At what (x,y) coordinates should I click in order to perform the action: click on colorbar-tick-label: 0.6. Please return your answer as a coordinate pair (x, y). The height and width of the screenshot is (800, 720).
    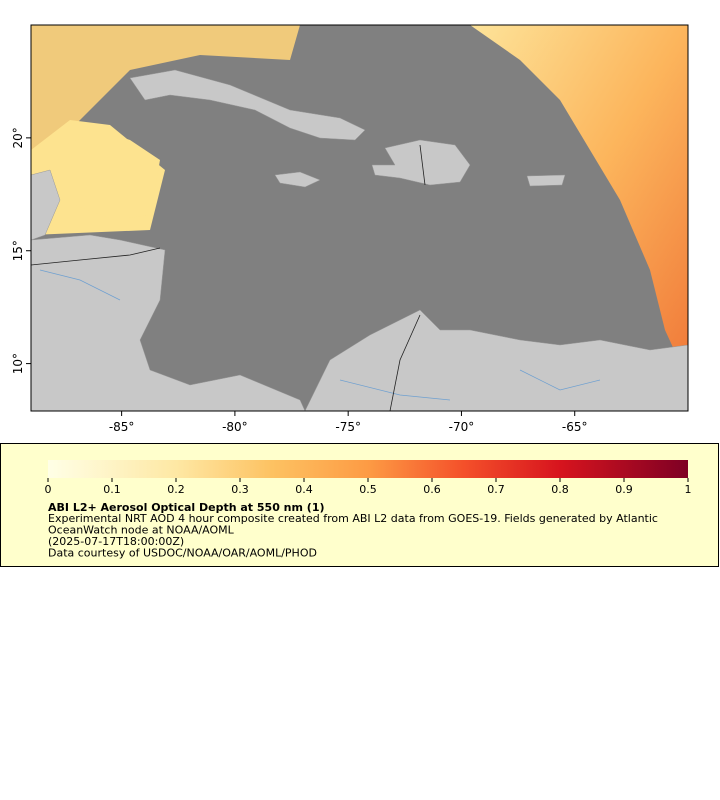
    Looking at the image, I should click on (432, 489).